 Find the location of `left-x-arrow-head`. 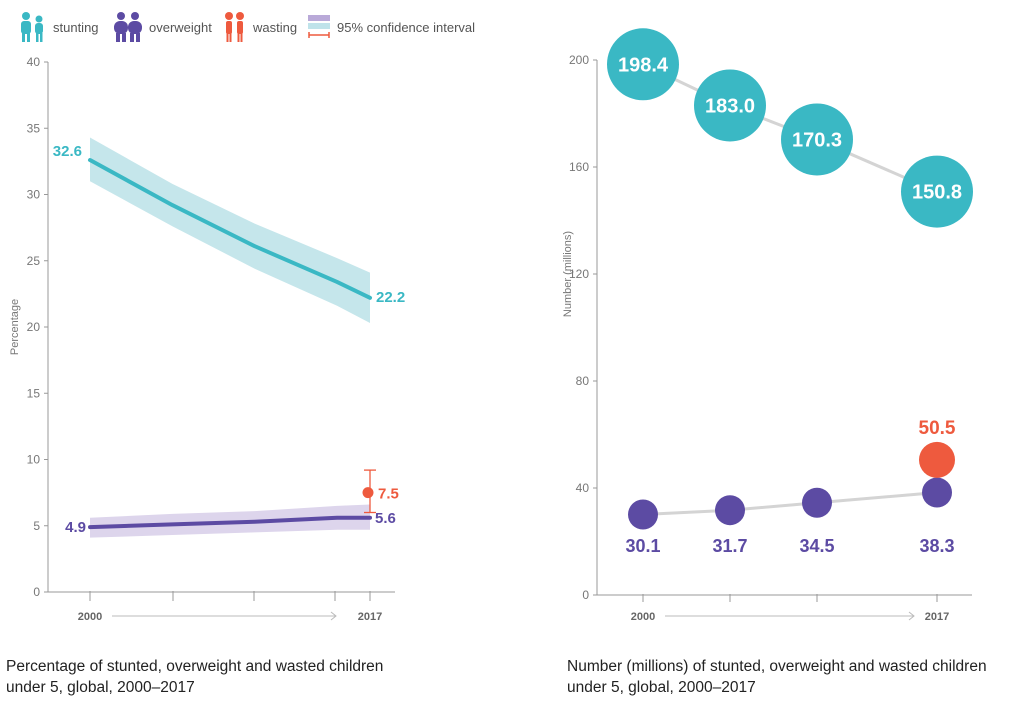

left-x-arrow-head is located at coordinates (333, 616).